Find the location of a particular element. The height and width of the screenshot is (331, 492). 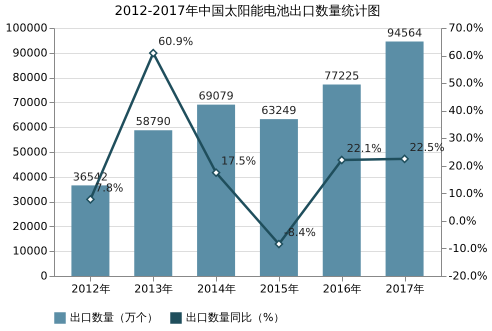

y-tick-label: 90000 is located at coordinates (30, 53).